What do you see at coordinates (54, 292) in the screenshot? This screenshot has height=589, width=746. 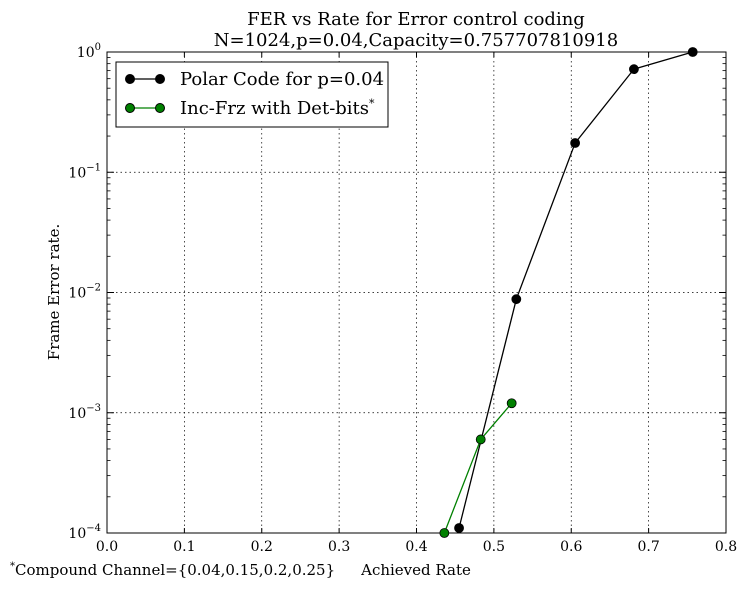 I see `y-axis-label: Frame Error rate.` at bounding box center [54, 292].